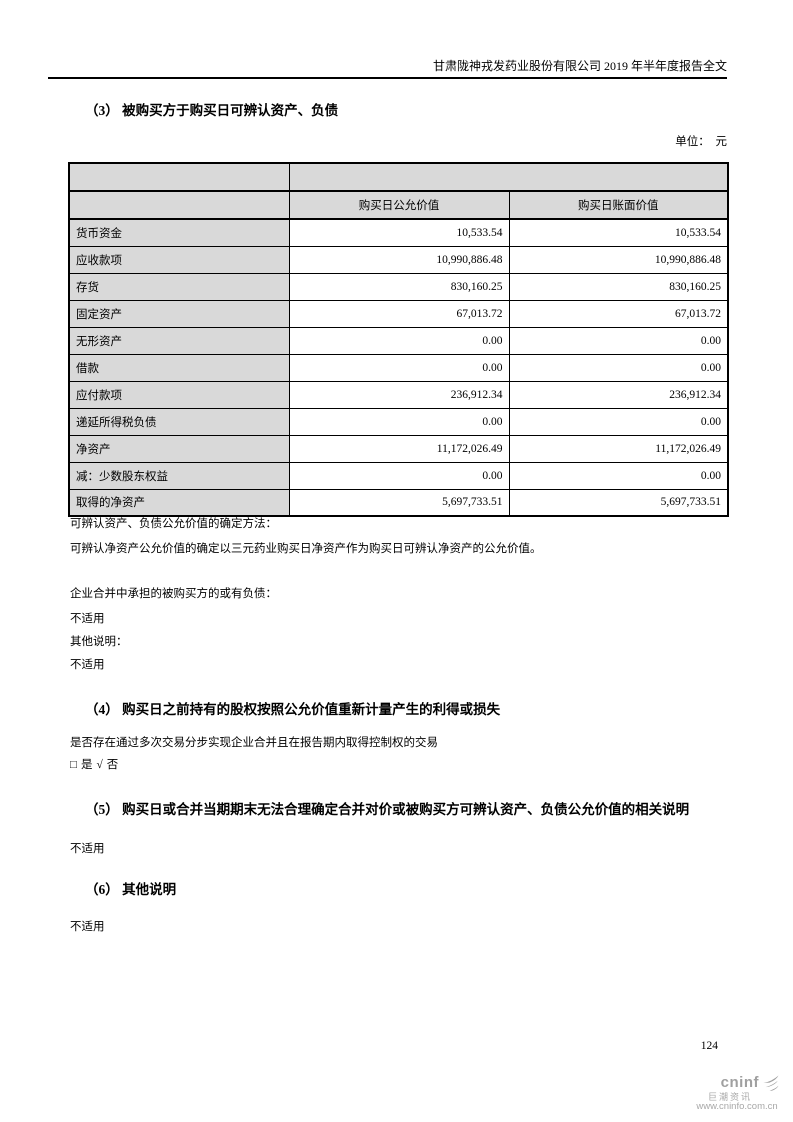  I want to click on cninfo-swirl-icon, so click(771, 1083).